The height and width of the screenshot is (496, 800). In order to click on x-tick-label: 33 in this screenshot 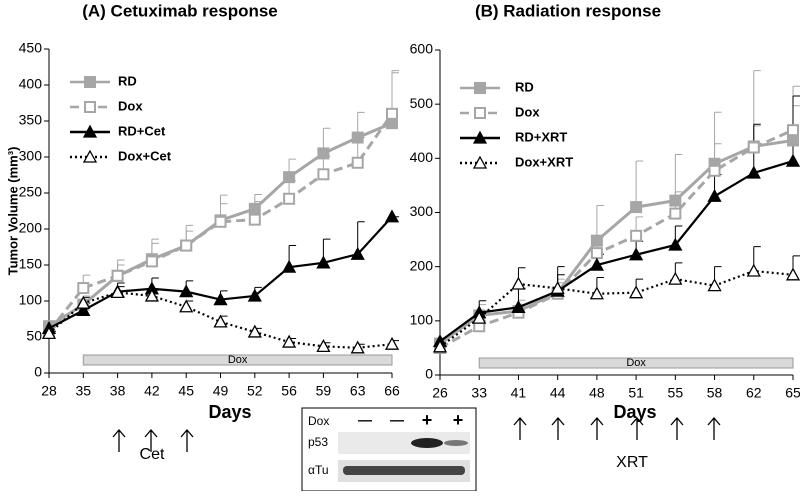, I will do `click(479, 393)`.